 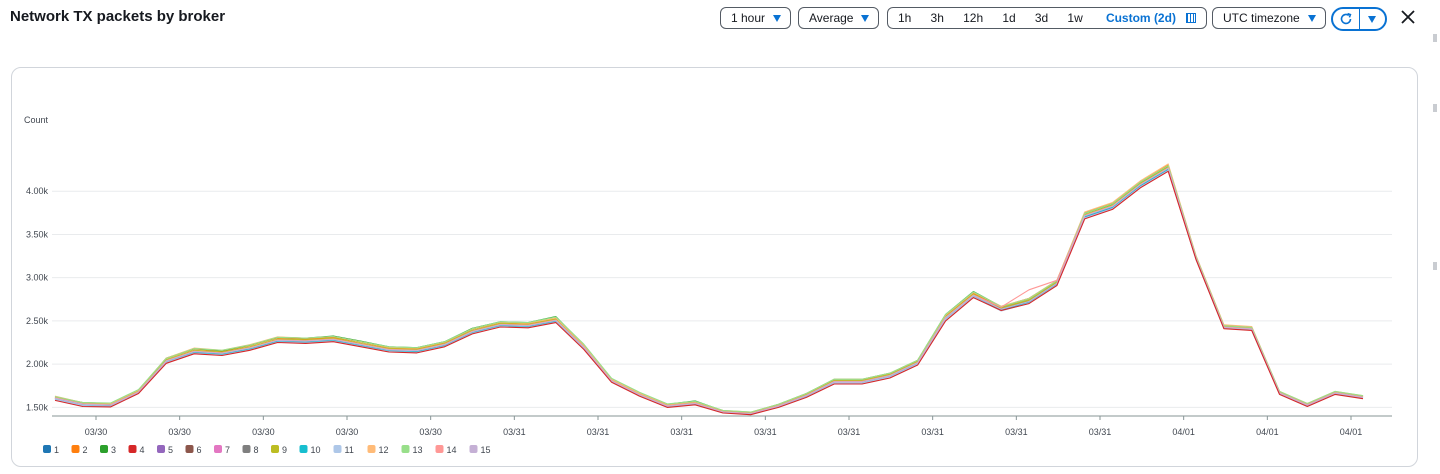 What do you see at coordinates (1190, 18) in the screenshot?
I see `calendar-icon` at bounding box center [1190, 18].